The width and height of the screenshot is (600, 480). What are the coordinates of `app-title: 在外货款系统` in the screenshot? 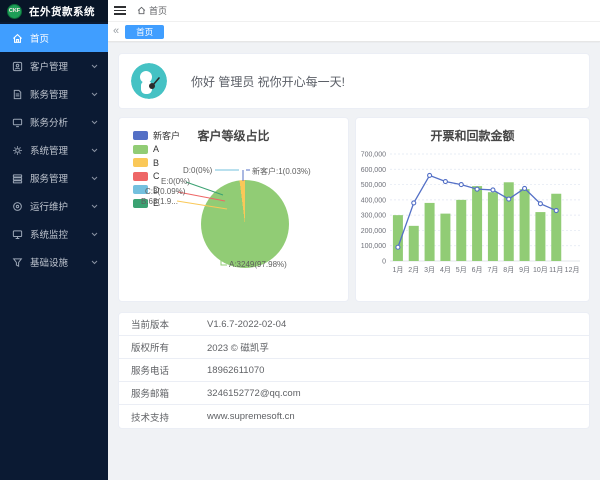 It's located at (62, 11).